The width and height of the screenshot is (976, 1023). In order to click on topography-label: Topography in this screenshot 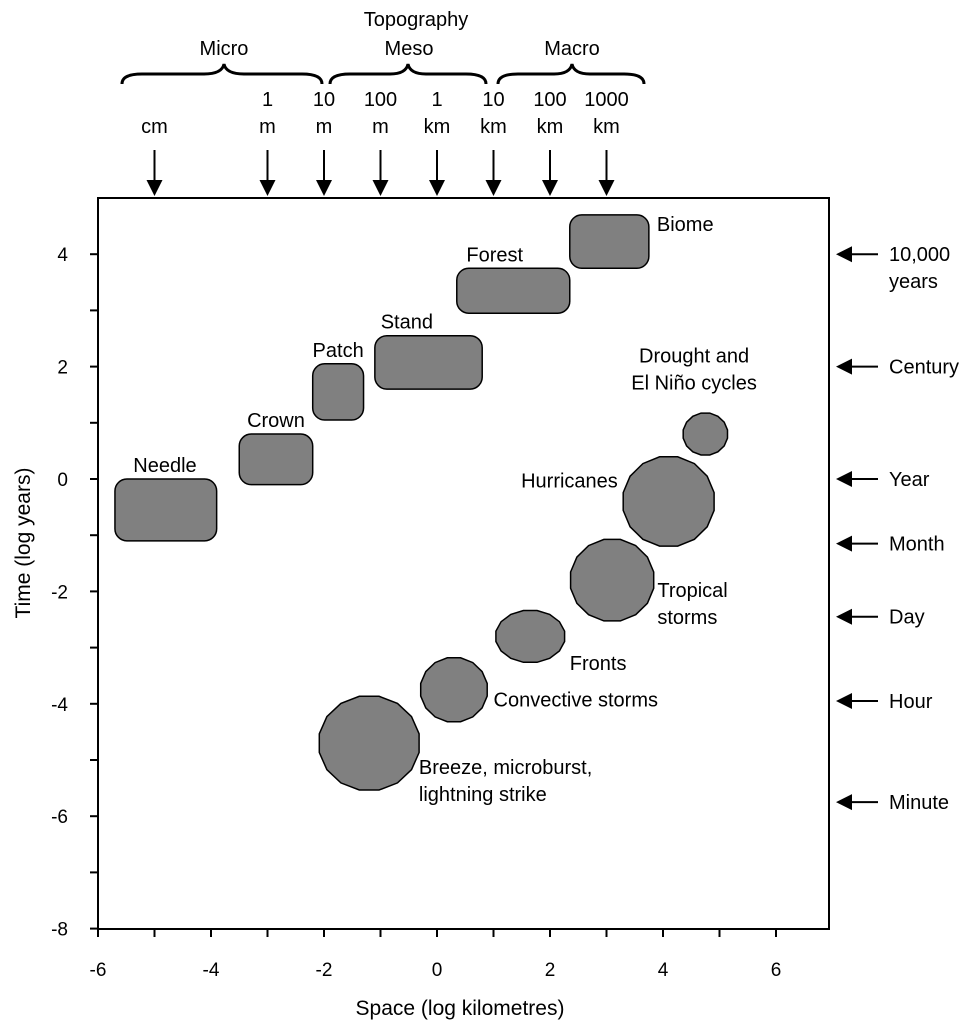, I will do `click(416, 20)`.